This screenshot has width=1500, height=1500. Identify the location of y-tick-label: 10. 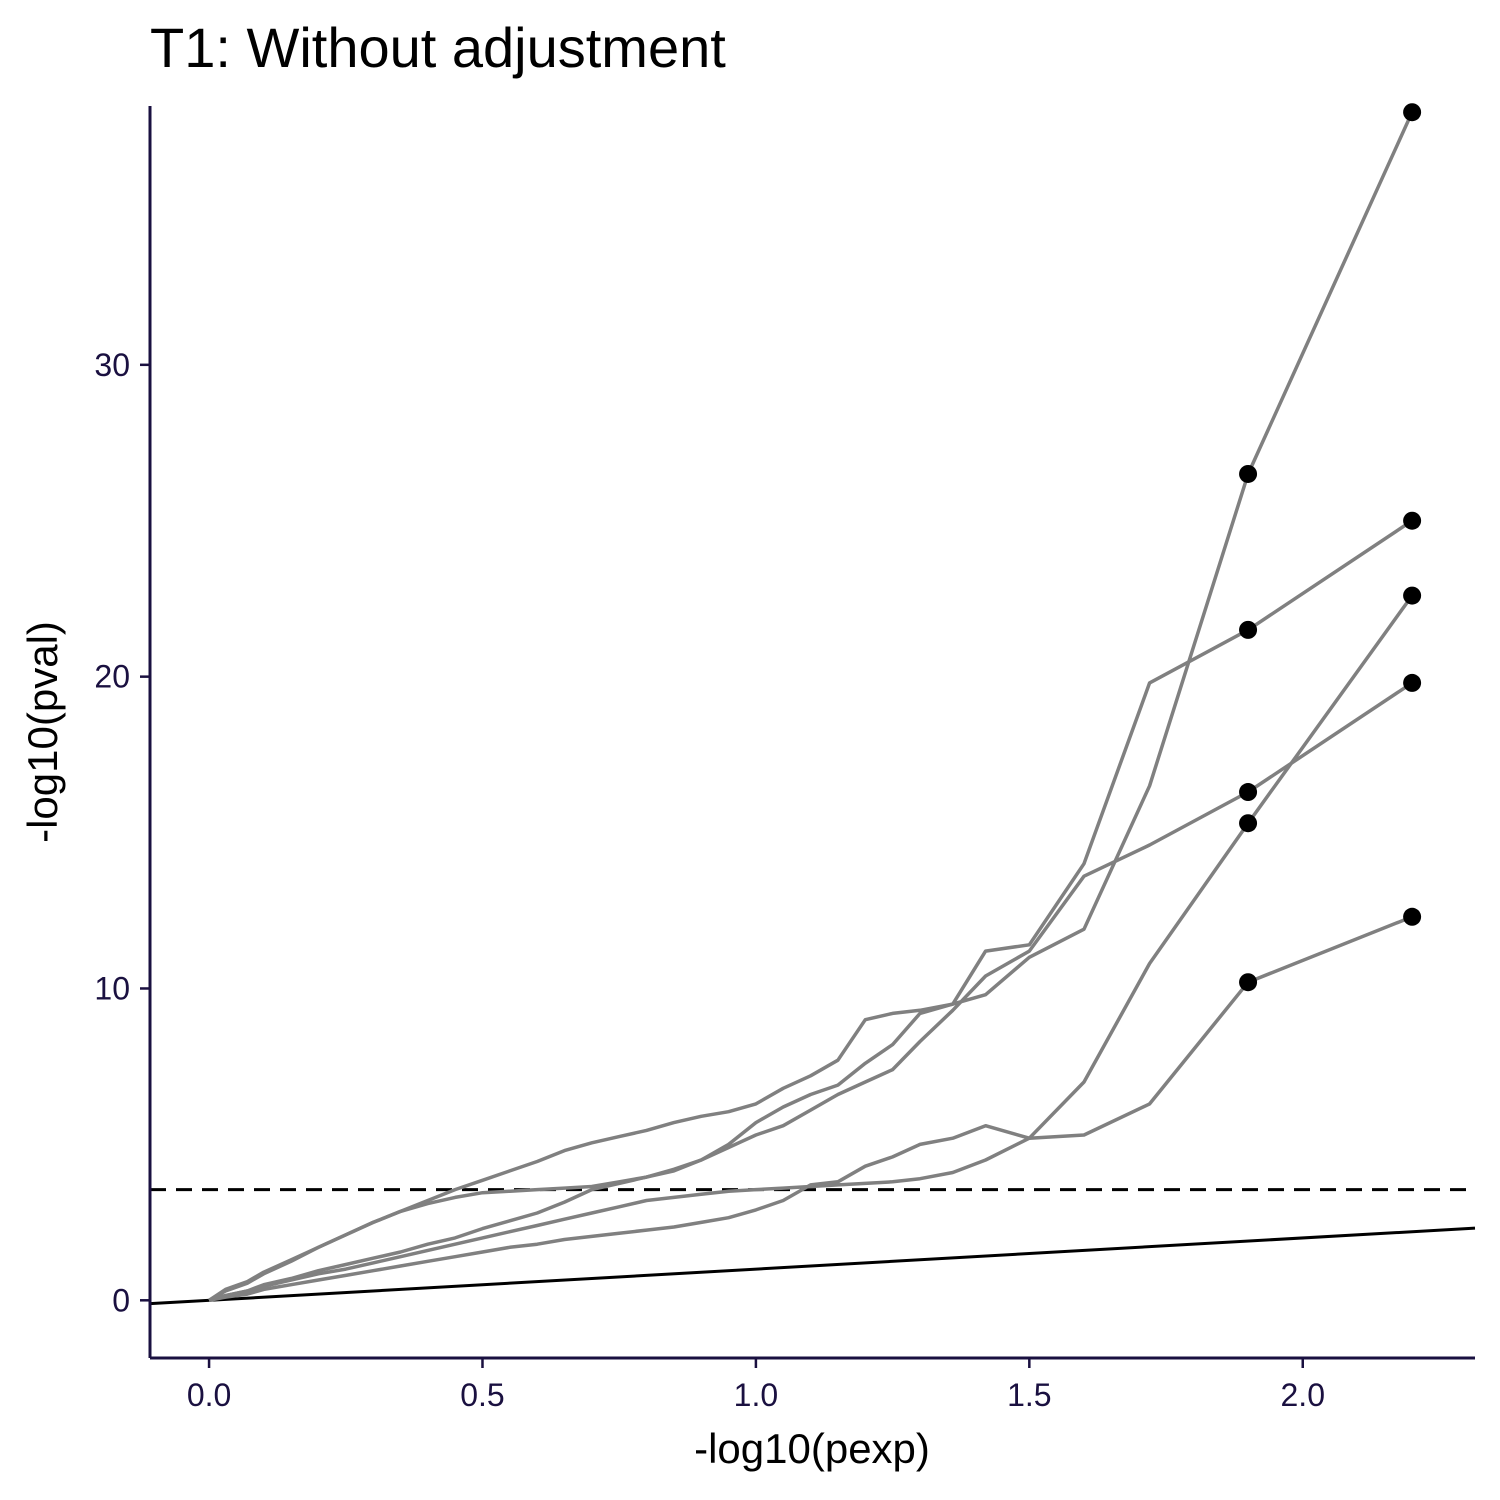
(112, 988).